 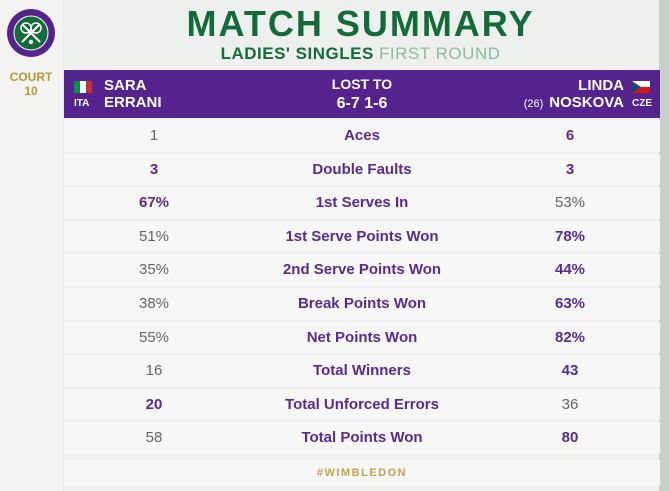 I want to click on stat-row: 67% 1st Serves In 53%, so click(x=362, y=203).